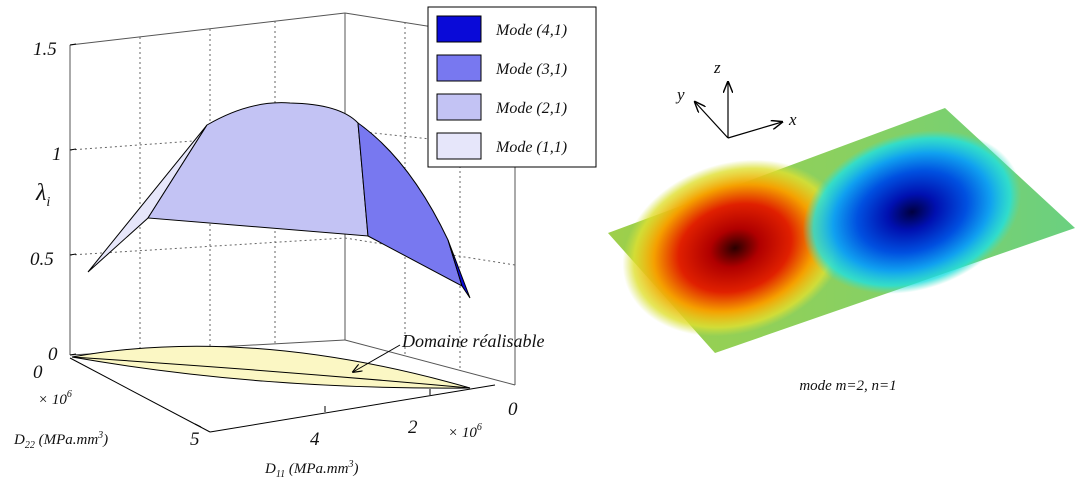  Describe the element at coordinates (315, 439) in the screenshot. I see `d11-tick-4: 4` at that location.